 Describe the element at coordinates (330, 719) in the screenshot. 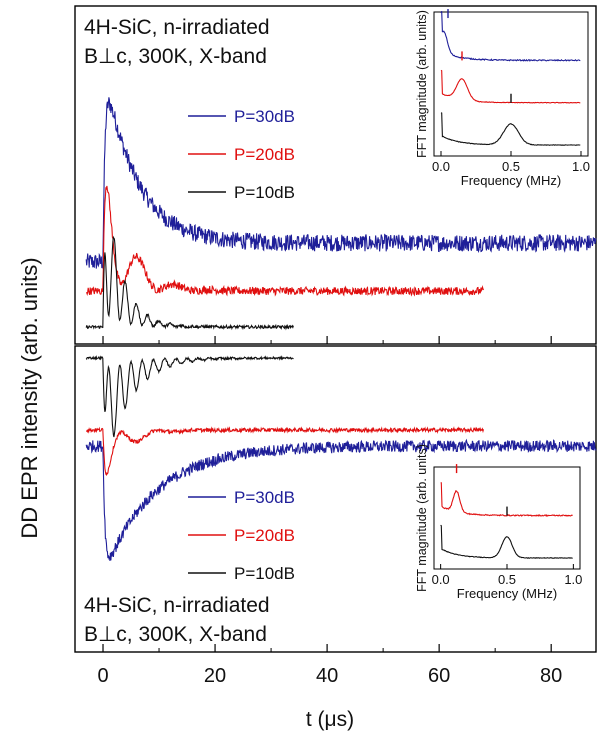

I see `x-axis-label: t (μs)` at that location.